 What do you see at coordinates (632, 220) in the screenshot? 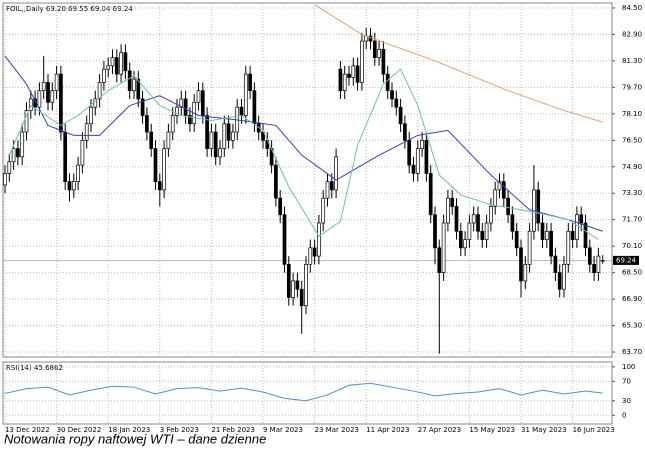
I see `y-tick-label: 71.70` at bounding box center [632, 220].